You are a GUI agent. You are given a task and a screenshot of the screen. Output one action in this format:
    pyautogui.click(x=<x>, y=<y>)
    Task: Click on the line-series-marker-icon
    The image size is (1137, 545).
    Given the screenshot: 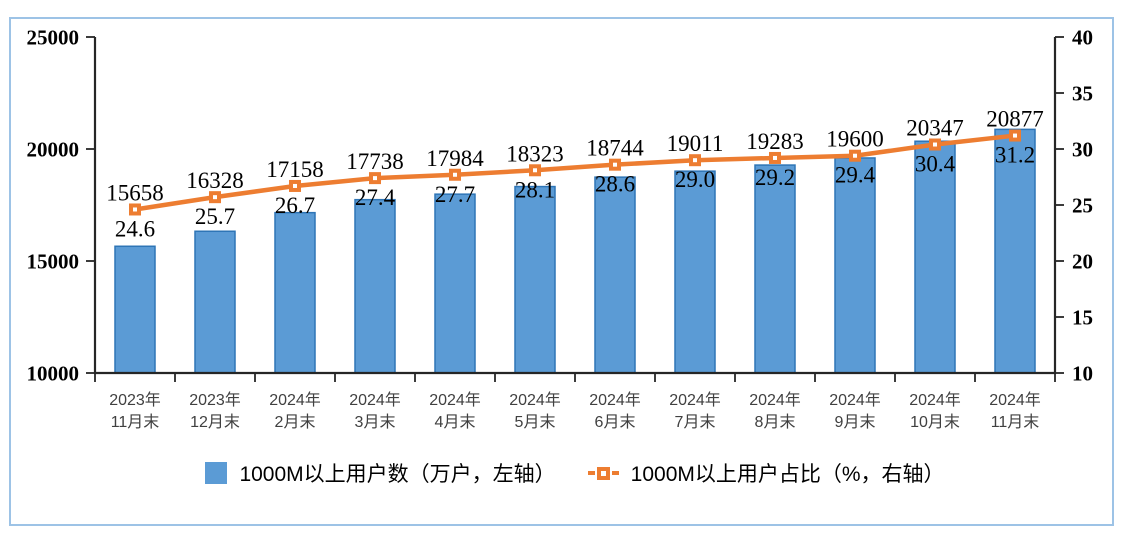 What is the action you would take?
    pyautogui.click(x=603, y=473)
    